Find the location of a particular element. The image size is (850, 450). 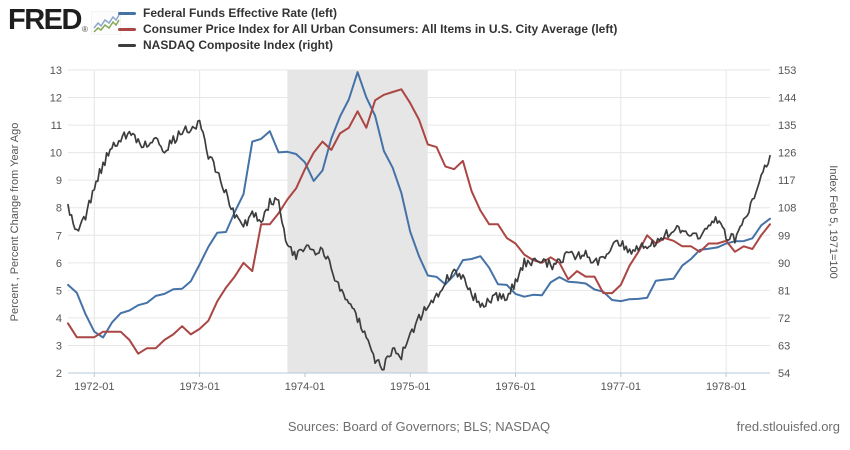

legend-label-nasdaq: NASDAQ Composite Index (right) is located at coordinates (238, 45).